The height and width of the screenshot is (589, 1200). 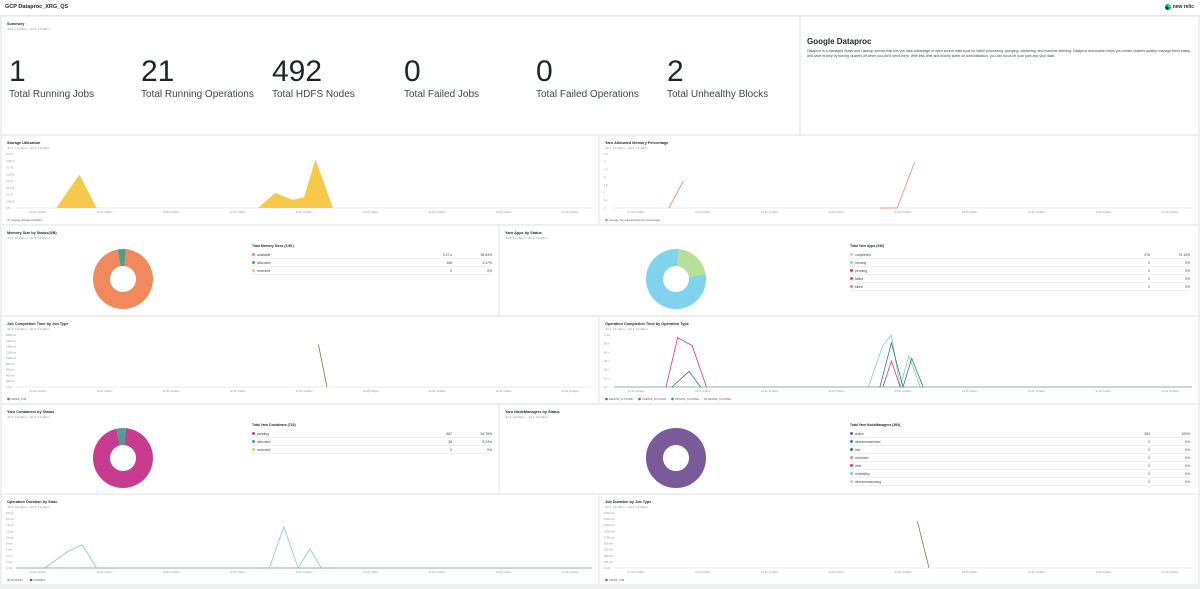 I want to click on status-percent: 100%, so click(x=1185, y=433).